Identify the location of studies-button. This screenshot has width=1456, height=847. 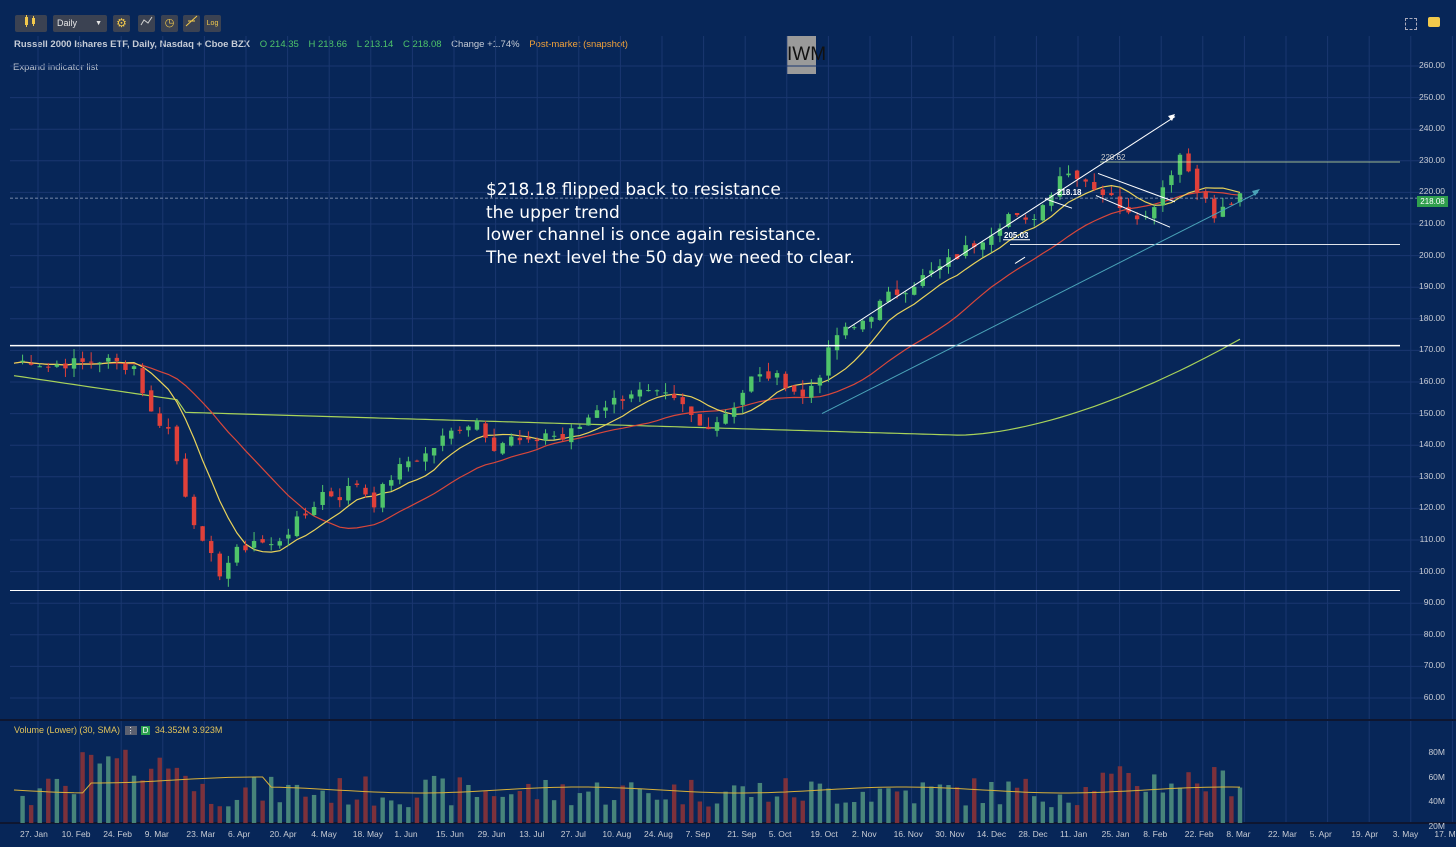
(146, 23).